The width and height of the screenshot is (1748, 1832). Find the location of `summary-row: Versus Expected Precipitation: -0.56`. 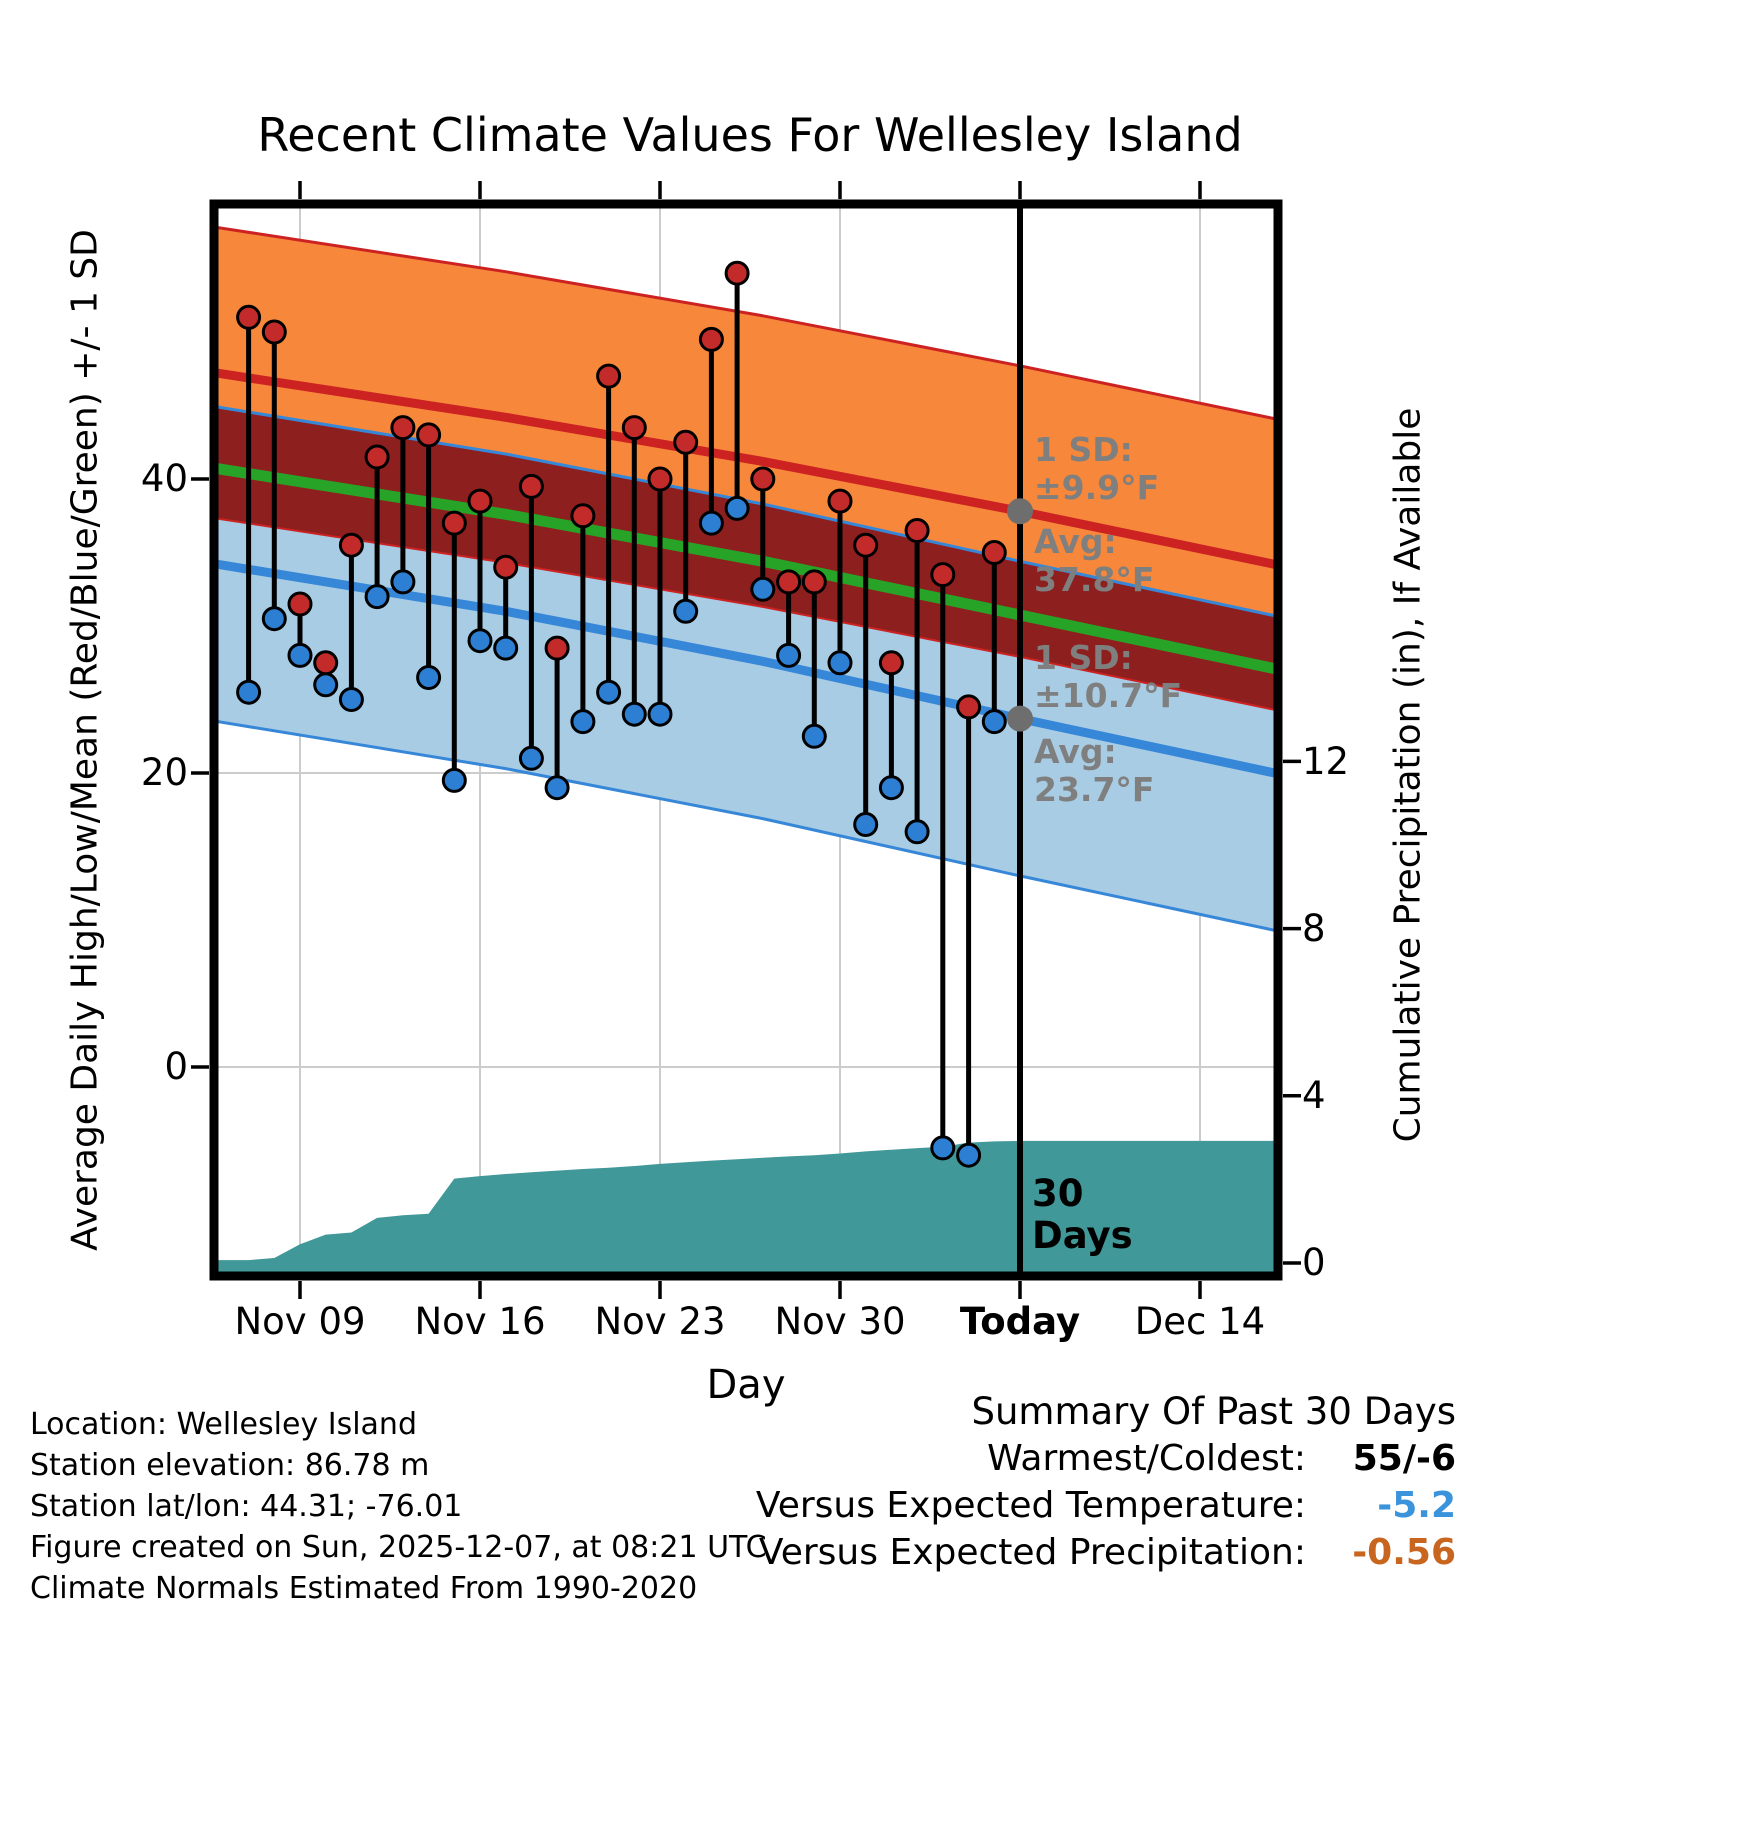

summary-row: Versus Expected Precipitation: -0.56 is located at coordinates (1106, 1552).